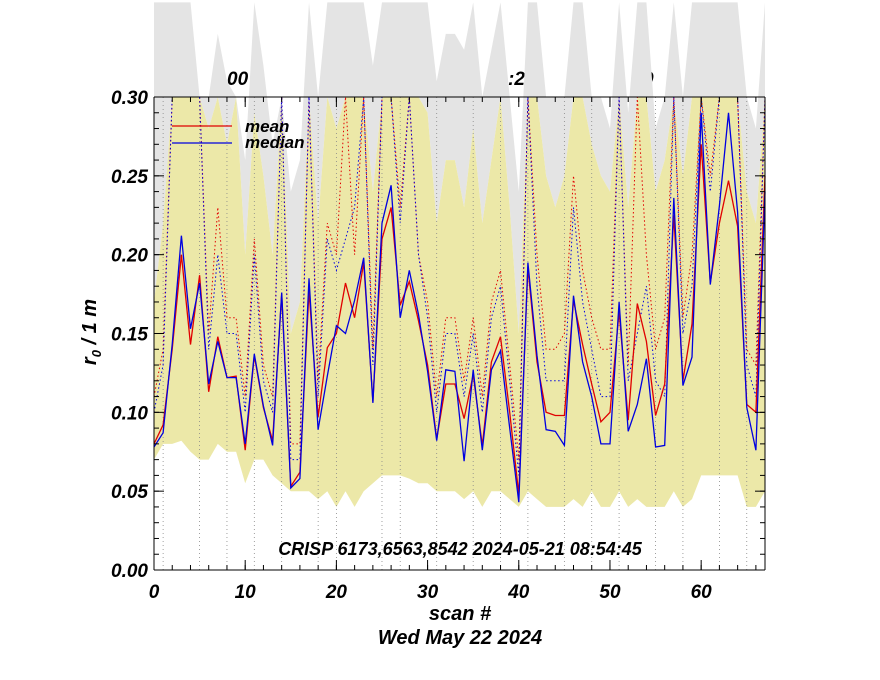 This screenshot has width=880, height=680. Describe the element at coordinates (129, 256) in the screenshot. I see `y-tick-label: 0.20` at that location.